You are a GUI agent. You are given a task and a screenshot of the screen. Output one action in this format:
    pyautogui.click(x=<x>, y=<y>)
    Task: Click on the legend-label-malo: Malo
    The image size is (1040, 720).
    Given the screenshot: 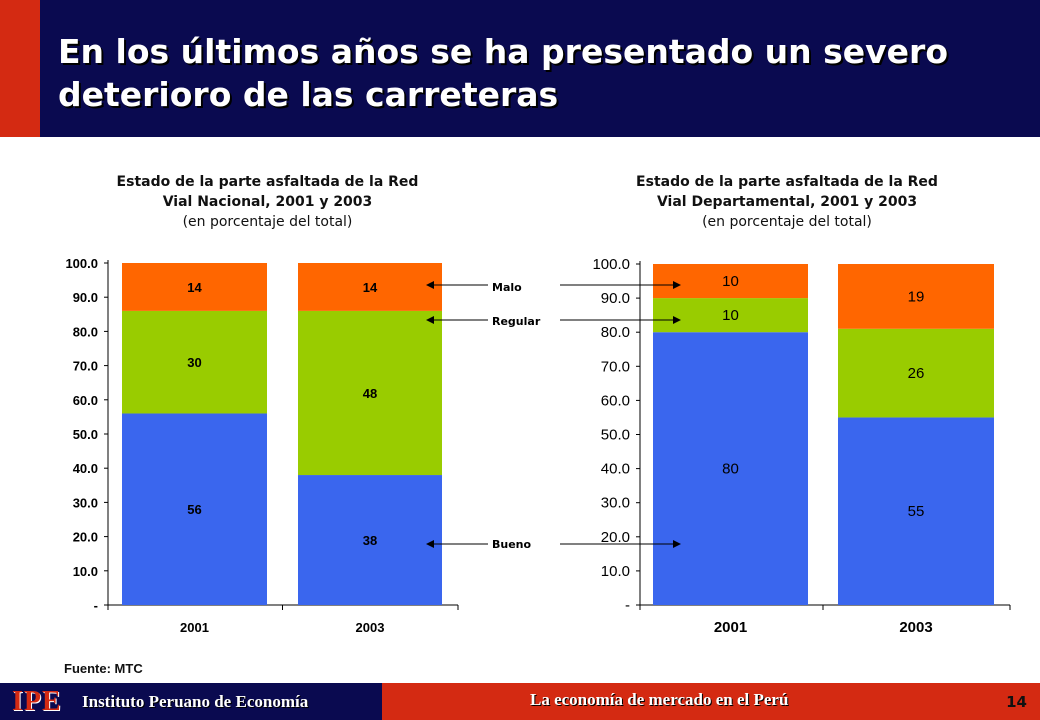 What is the action you would take?
    pyautogui.click(x=507, y=287)
    